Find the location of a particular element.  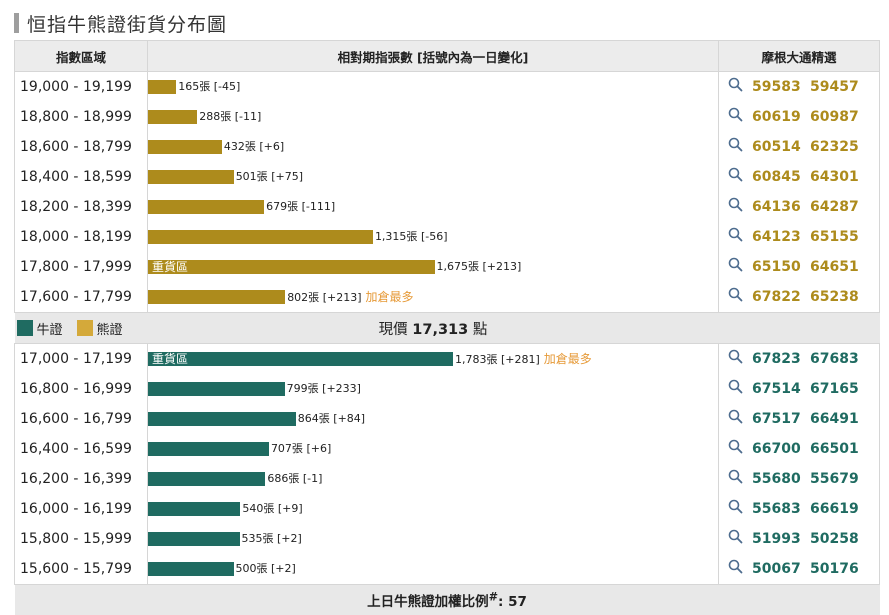

bull-picks: 66700 66501 is located at coordinates (799, 449).